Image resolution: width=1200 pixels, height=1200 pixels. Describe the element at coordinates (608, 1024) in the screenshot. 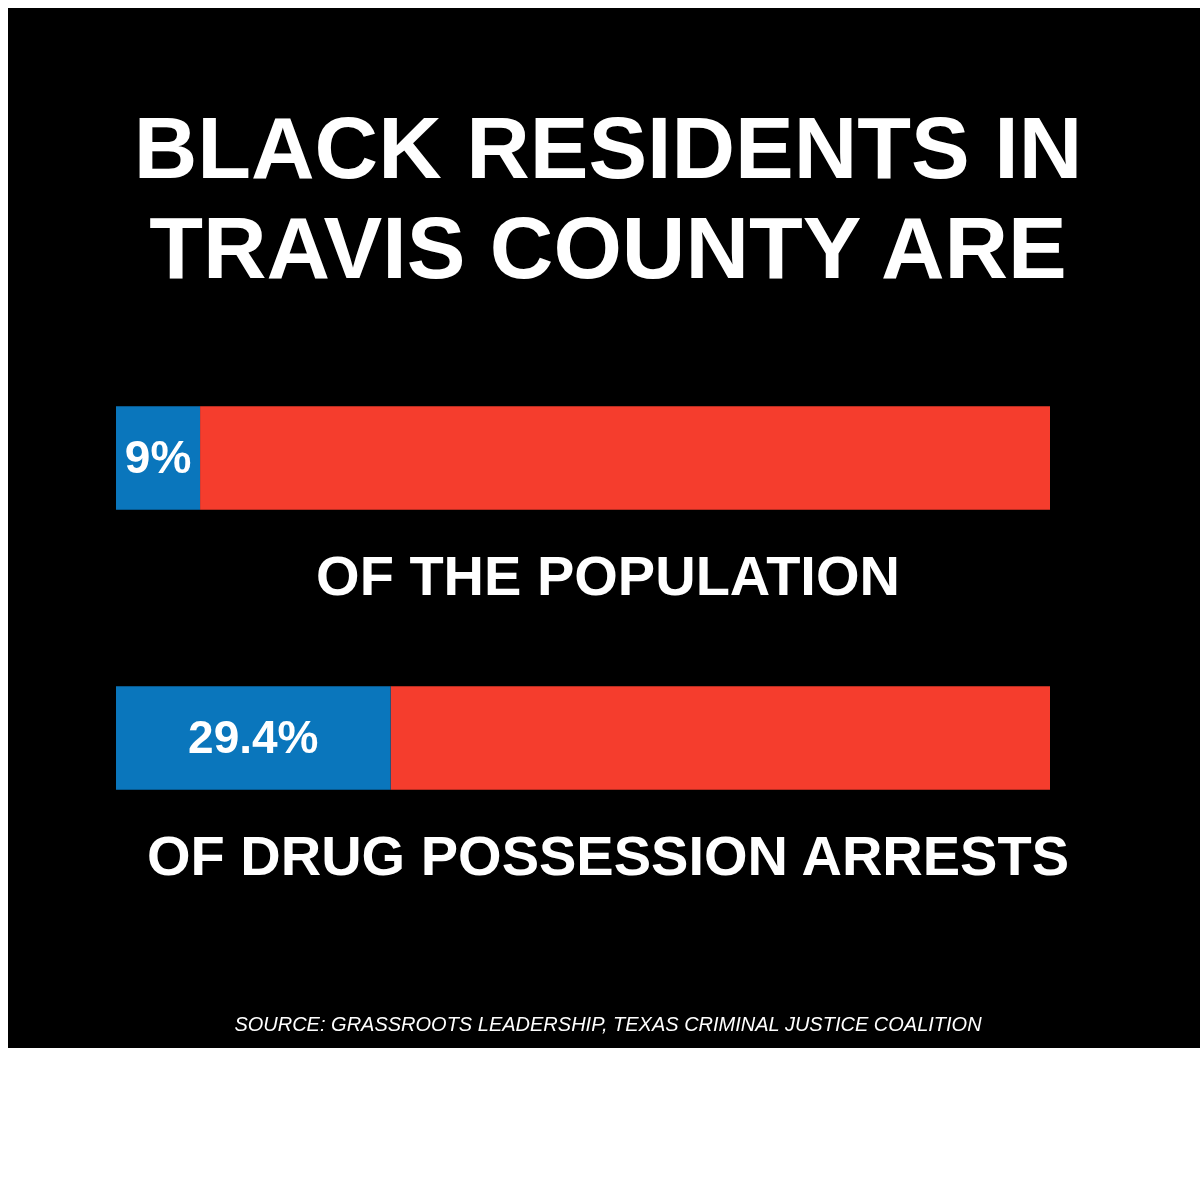

I see `source-note: SOURCE: GRASSROOTS LEADERSHIP, TEXAS CRIMINAL JUSTICE COALITION` at that location.